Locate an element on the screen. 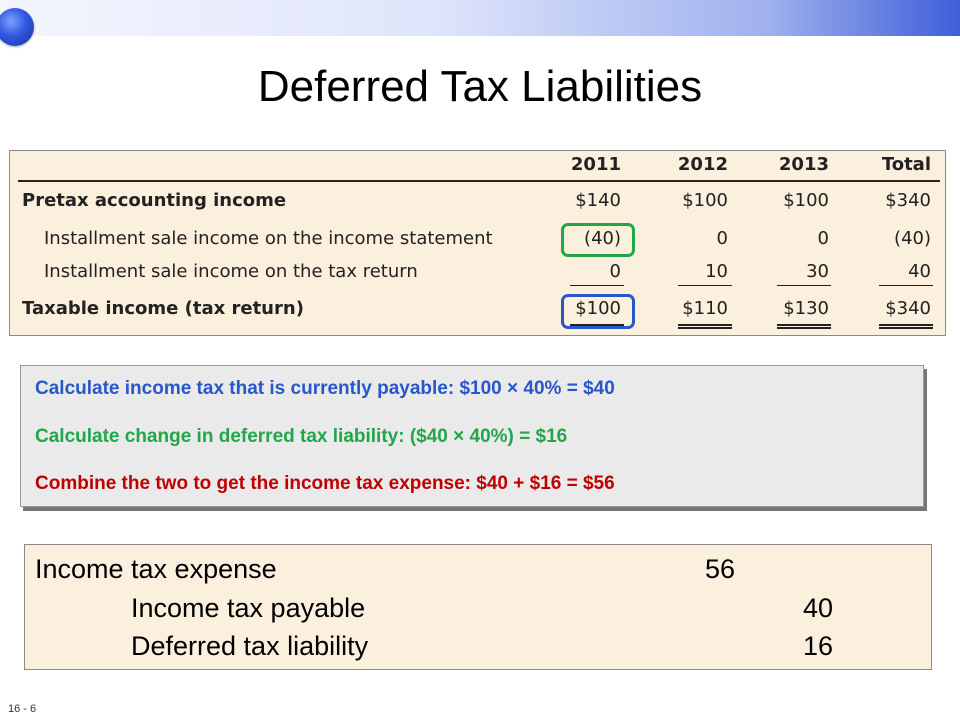 The image size is (960, 720). highlight-green-box is located at coordinates (598, 240).